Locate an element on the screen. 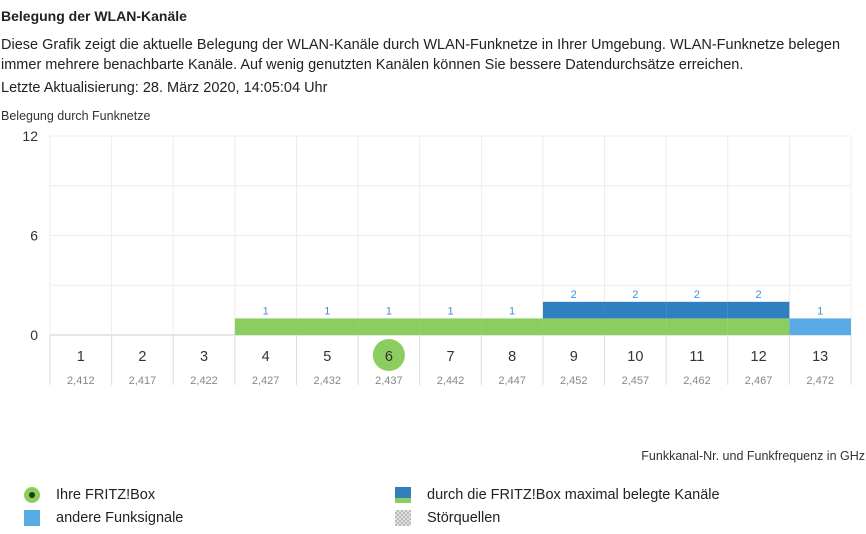 The height and width of the screenshot is (534, 866). x-tick-label-frequency: 2,462 is located at coordinates (697, 381).